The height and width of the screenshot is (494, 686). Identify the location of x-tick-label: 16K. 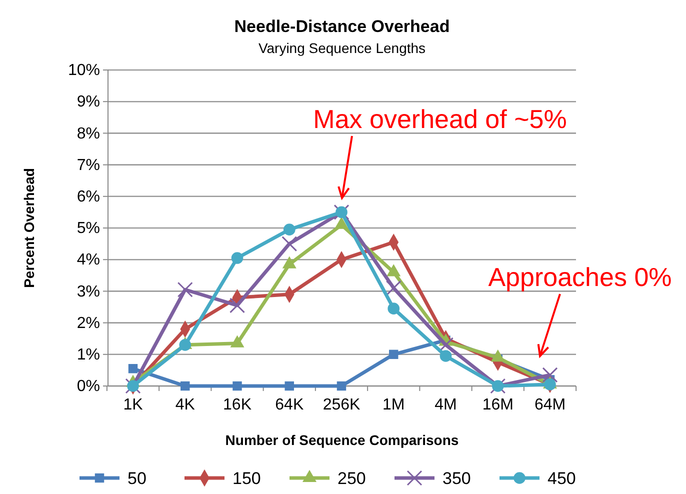
(237, 405).